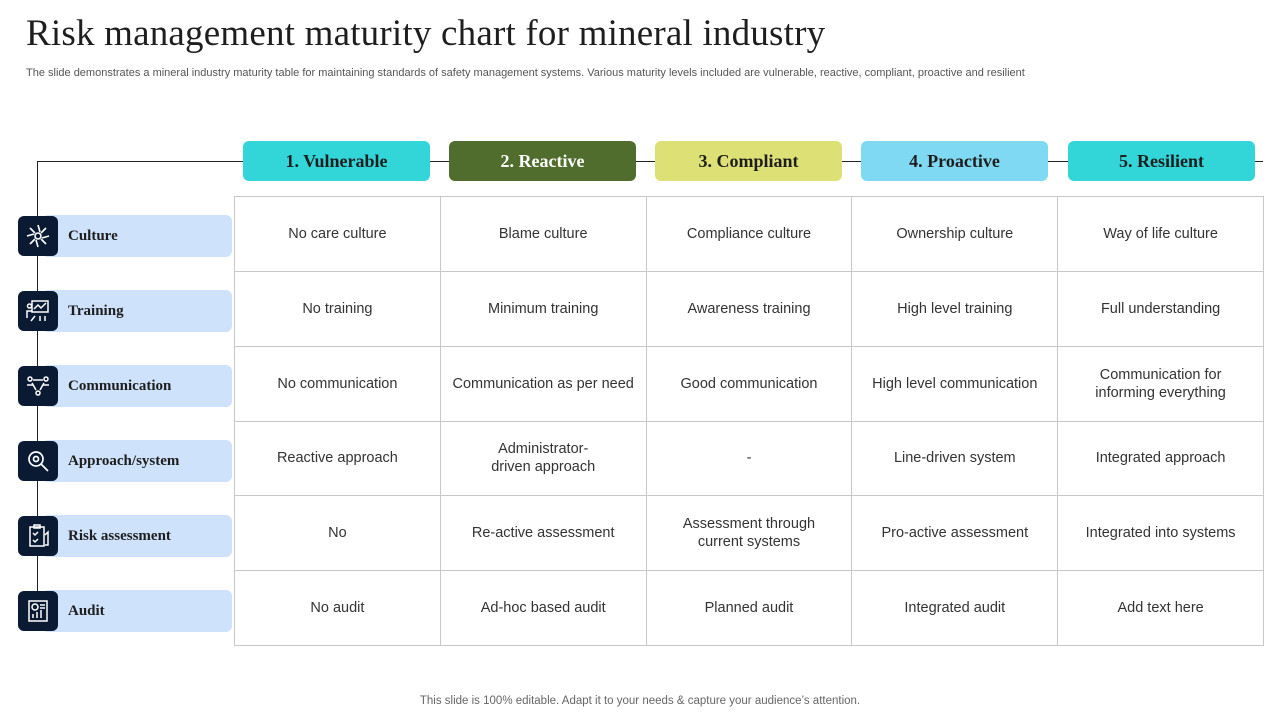 This screenshot has height=720, width=1280. Describe the element at coordinates (38, 536) in the screenshot. I see `clipboard-check-icon` at that location.